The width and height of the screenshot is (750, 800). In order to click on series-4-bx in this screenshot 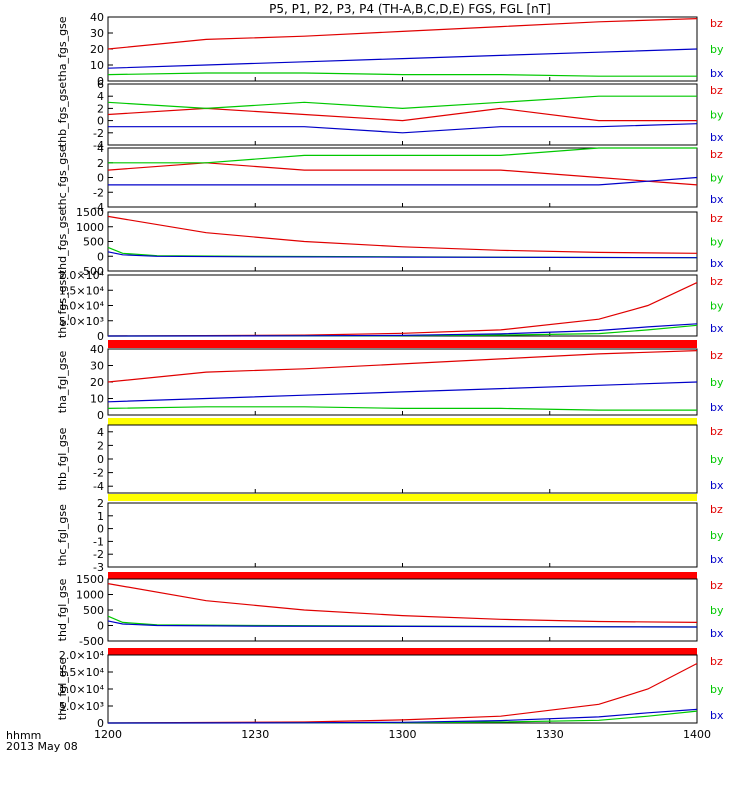, I will do `click(402, 330)`.